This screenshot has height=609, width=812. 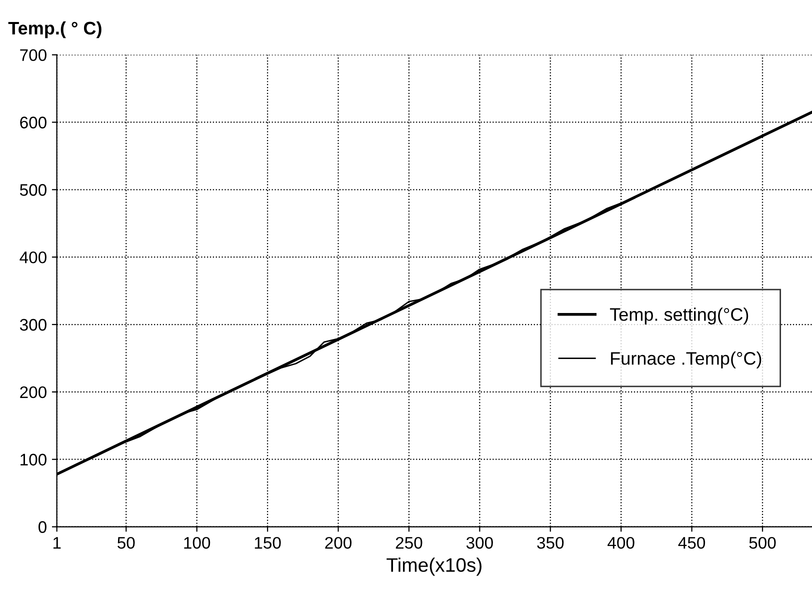 What do you see at coordinates (686, 360) in the screenshot?
I see `legend-label: Furnace .Temp(°C)` at bounding box center [686, 360].